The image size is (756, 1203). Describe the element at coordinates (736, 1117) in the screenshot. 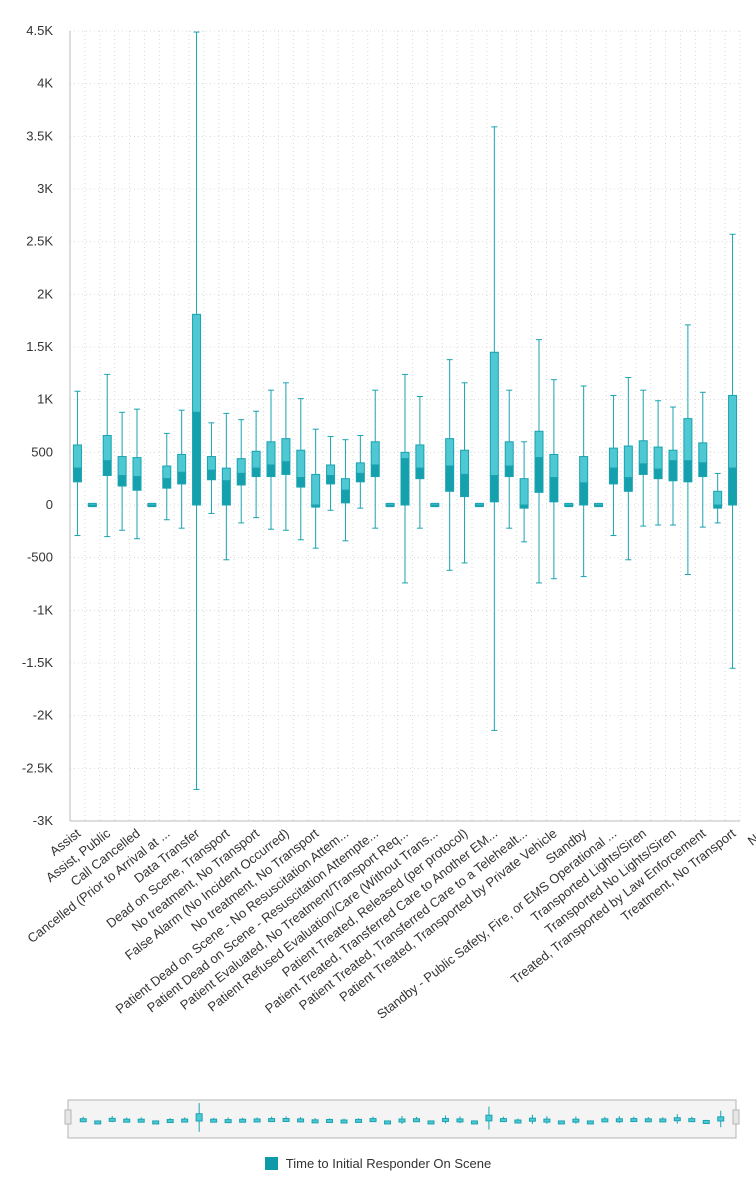

I see `navigator-right-handle` at that location.